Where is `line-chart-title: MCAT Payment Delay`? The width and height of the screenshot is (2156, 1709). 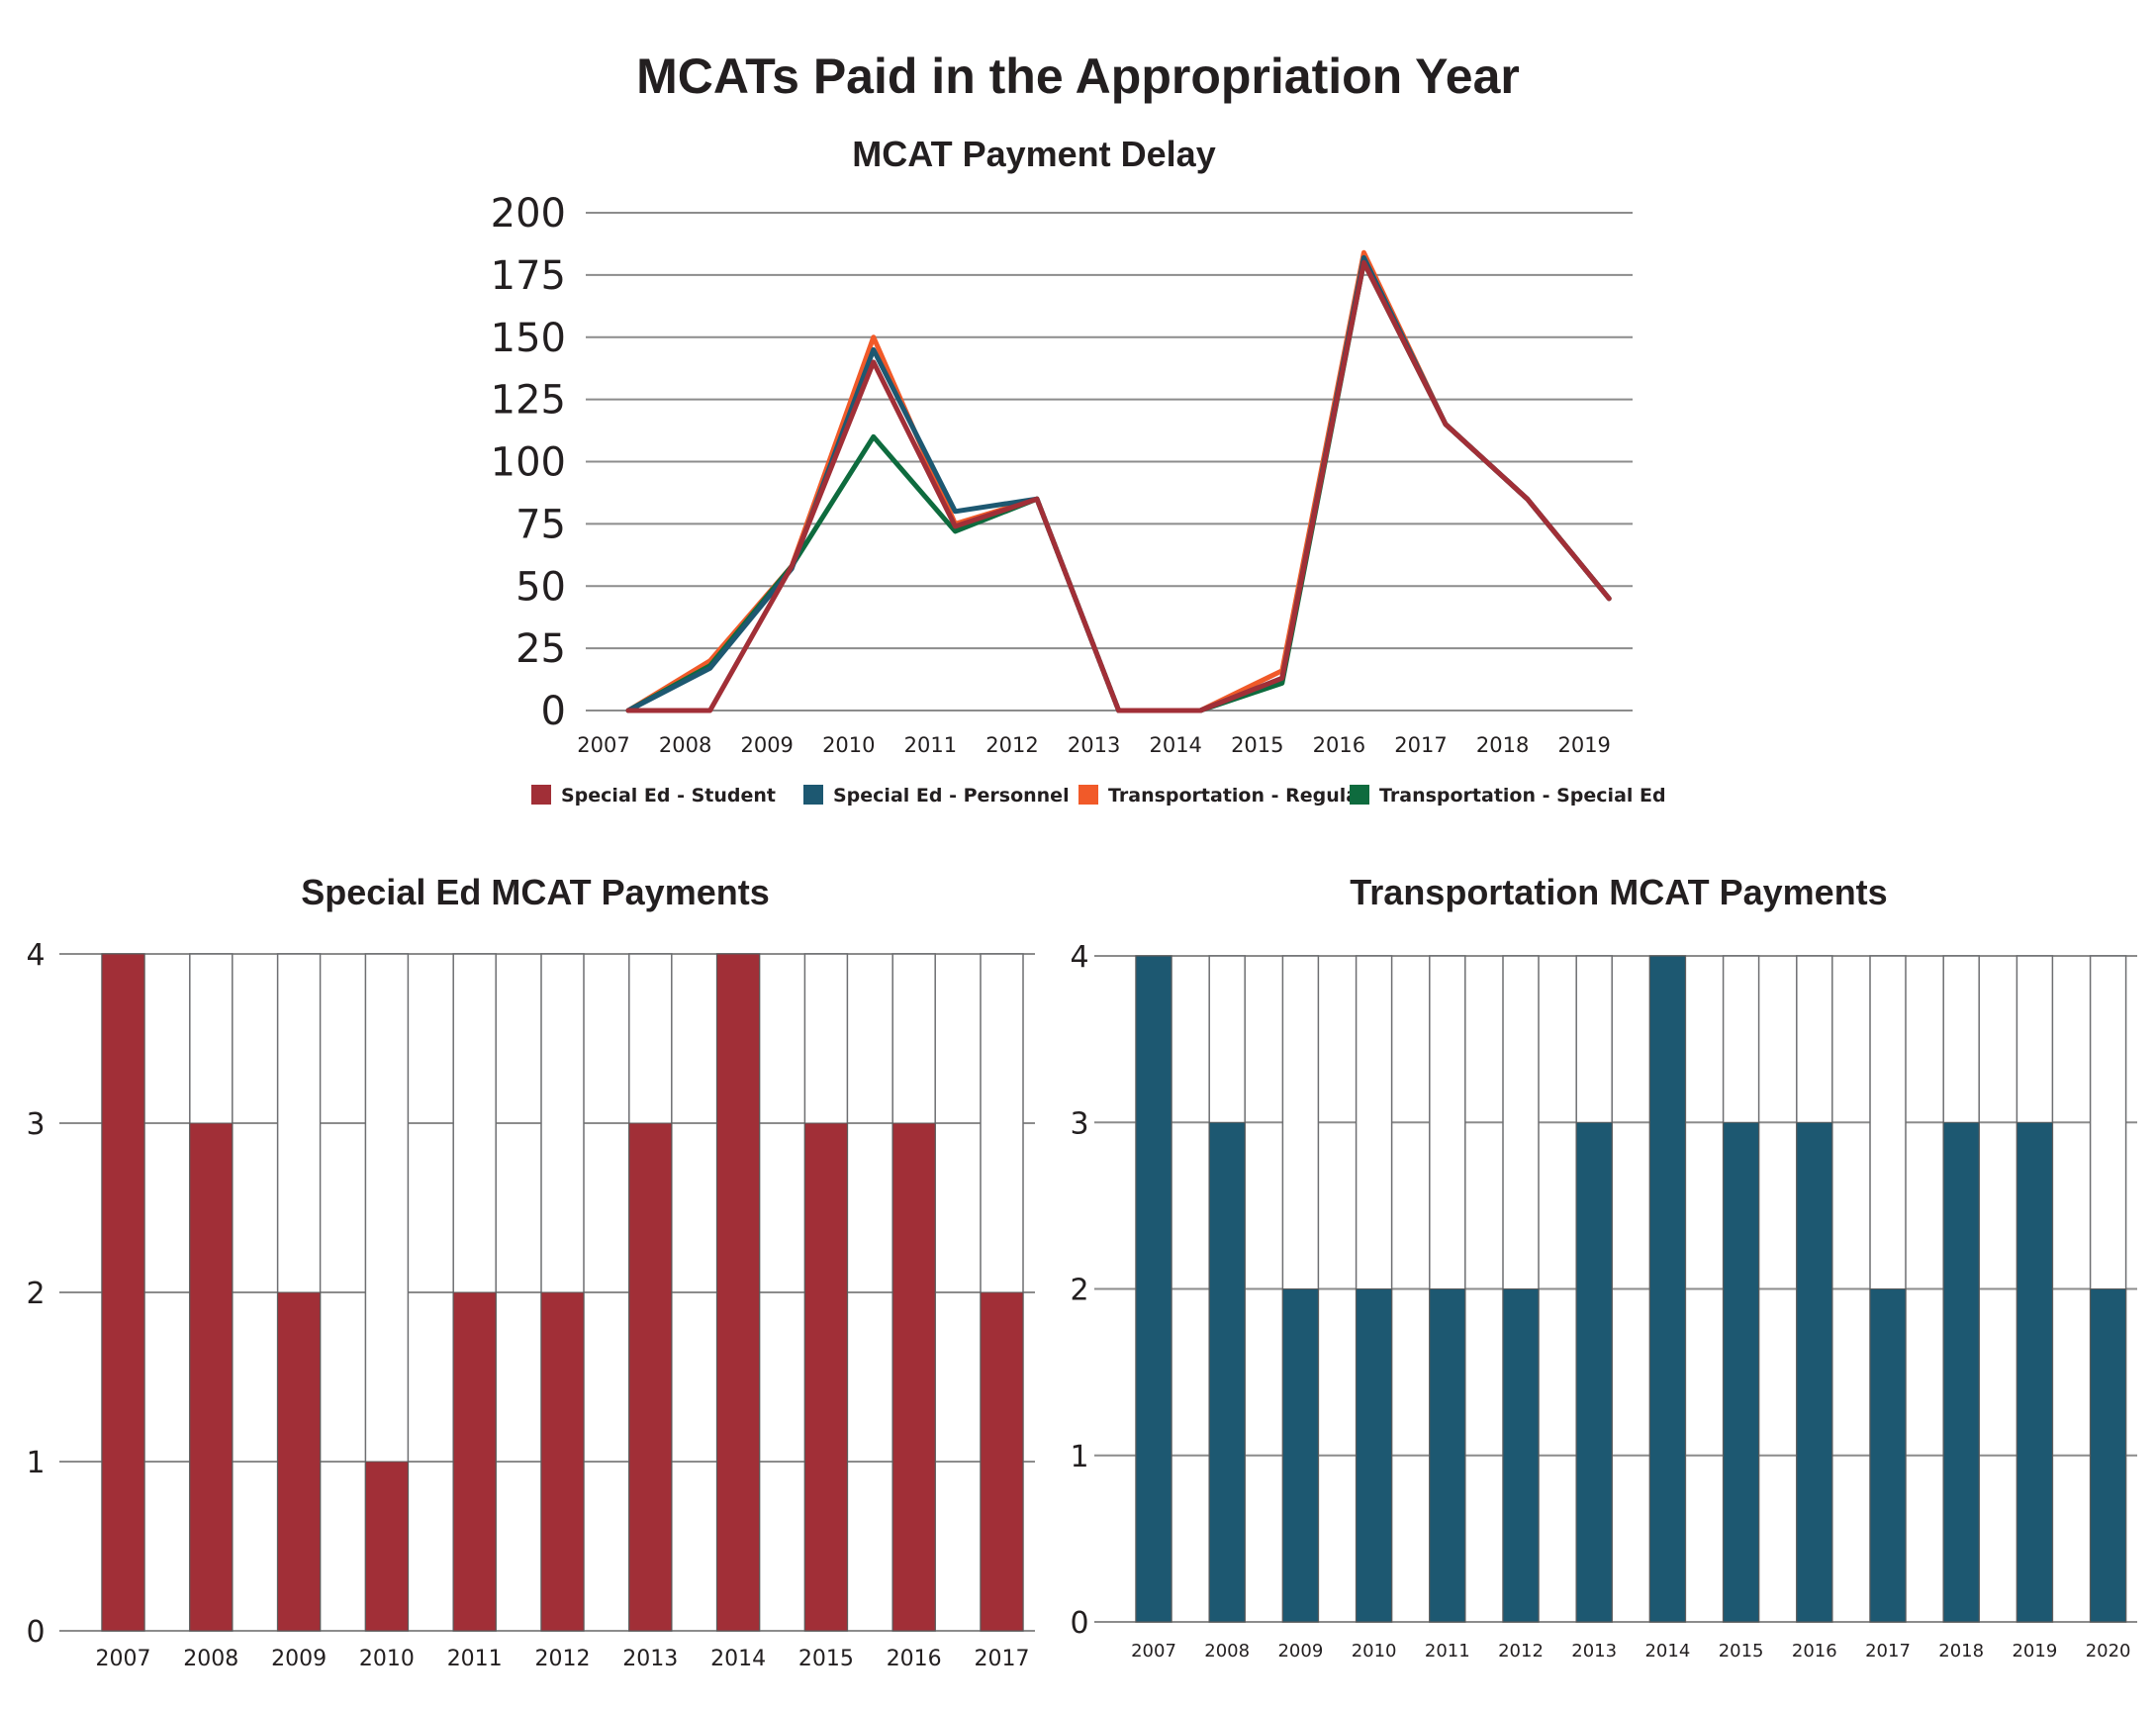
line-chart-title: MCAT Payment Delay is located at coordinates (1033, 154).